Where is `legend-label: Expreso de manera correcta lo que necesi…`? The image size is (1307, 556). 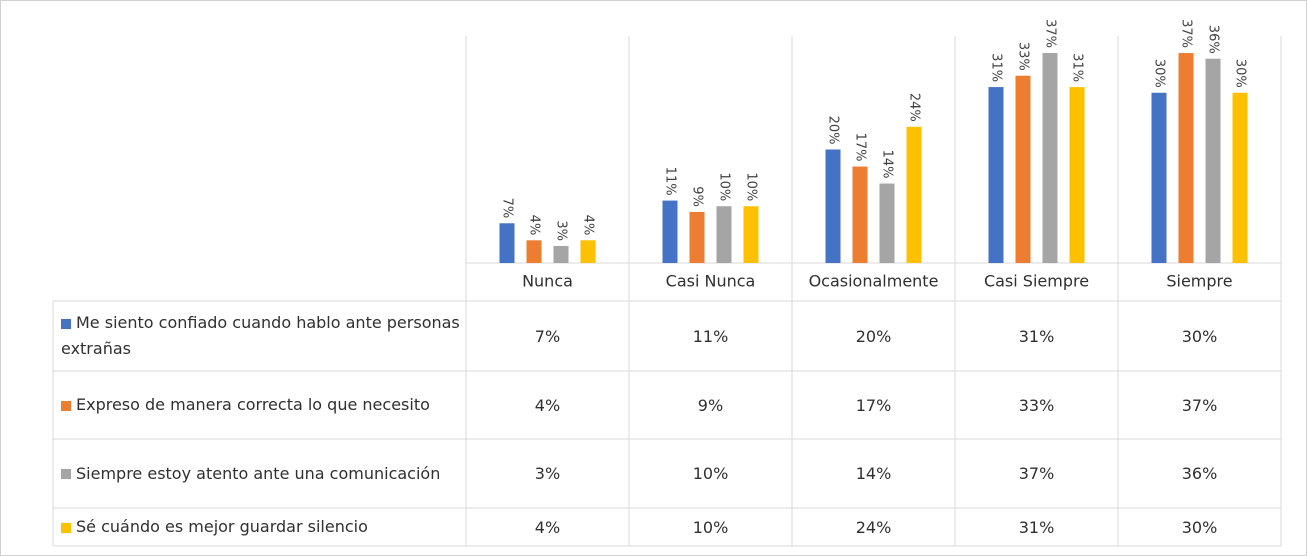
legend-label: Expreso de manera correcta lo que necesi… is located at coordinates (253, 404).